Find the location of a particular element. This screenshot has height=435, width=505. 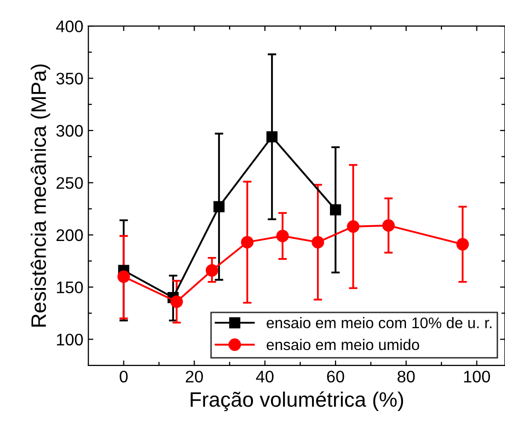

x-tick-label: 0 is located at coordinates (124, 376).